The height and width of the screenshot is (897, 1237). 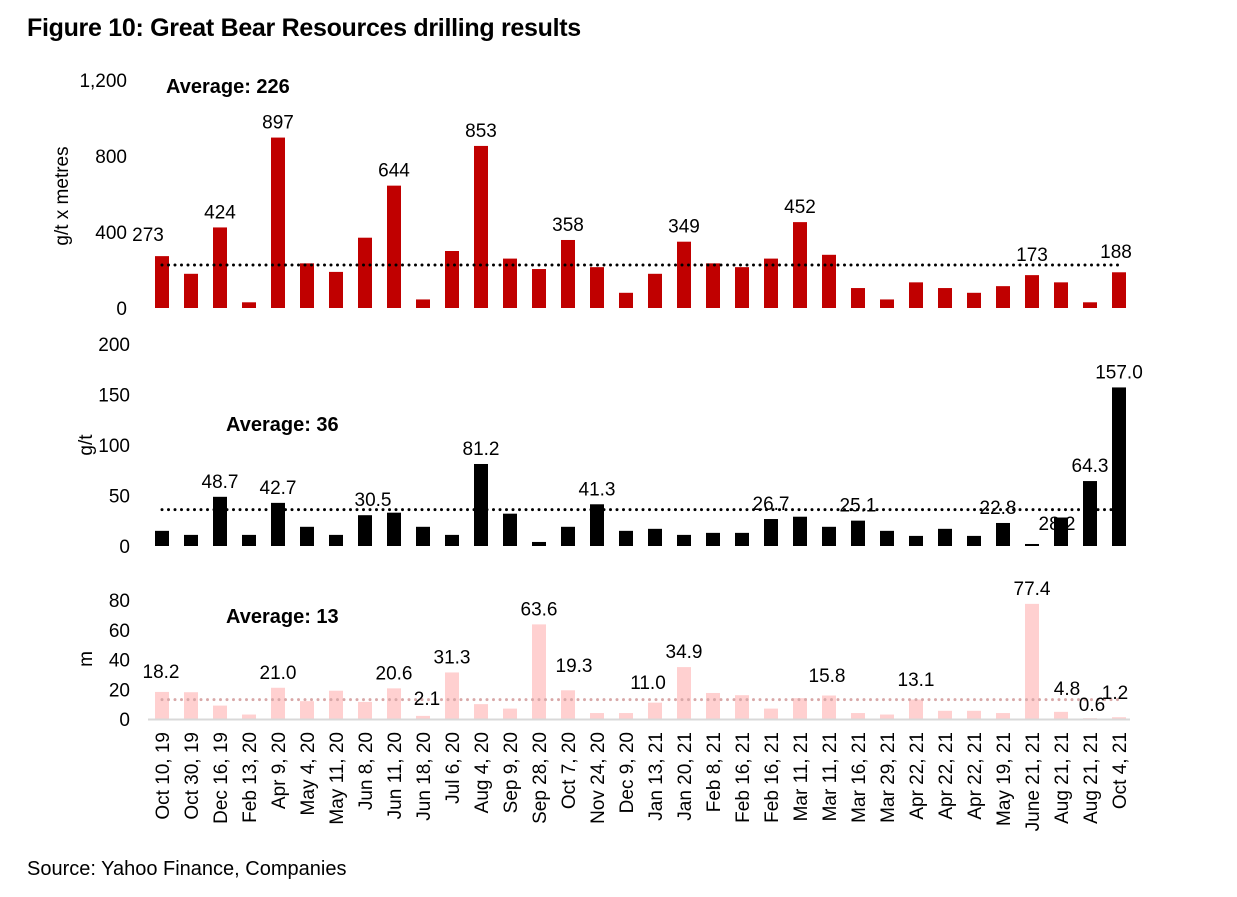 I want to click on data-label: 0.6, so click(x=1092, y=705).